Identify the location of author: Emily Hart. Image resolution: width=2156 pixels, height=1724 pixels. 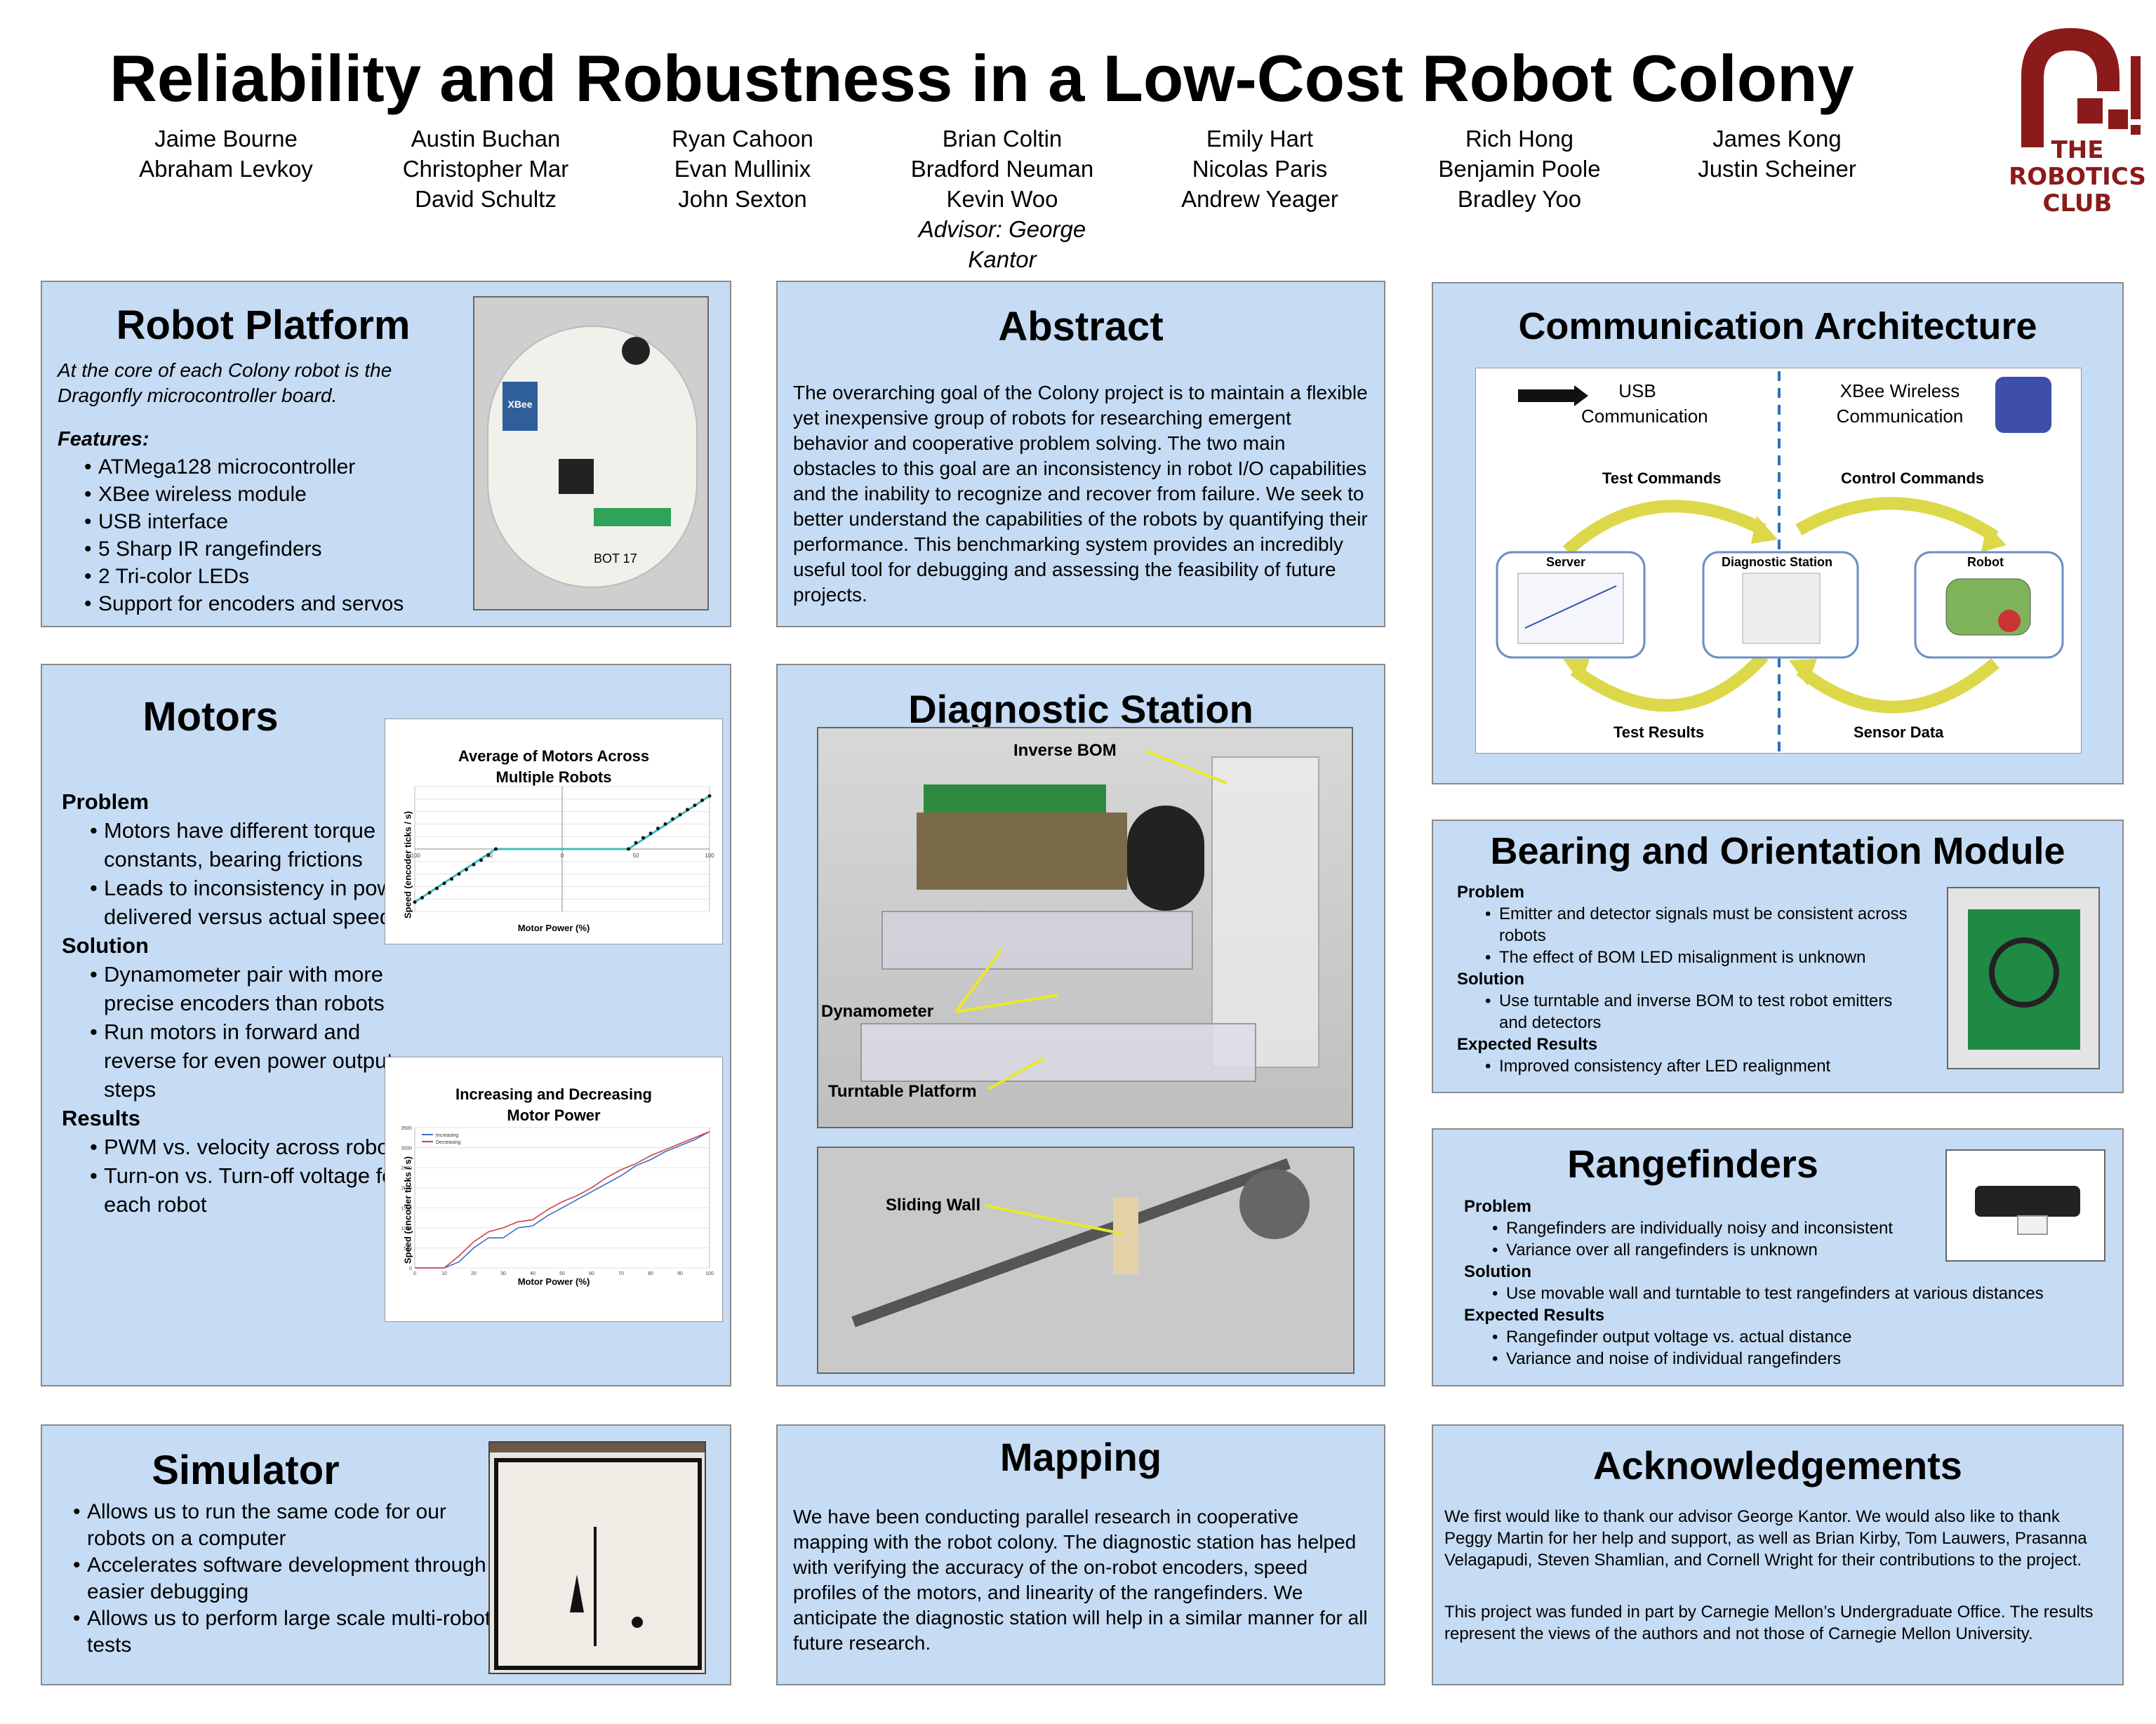
(1260, 139).